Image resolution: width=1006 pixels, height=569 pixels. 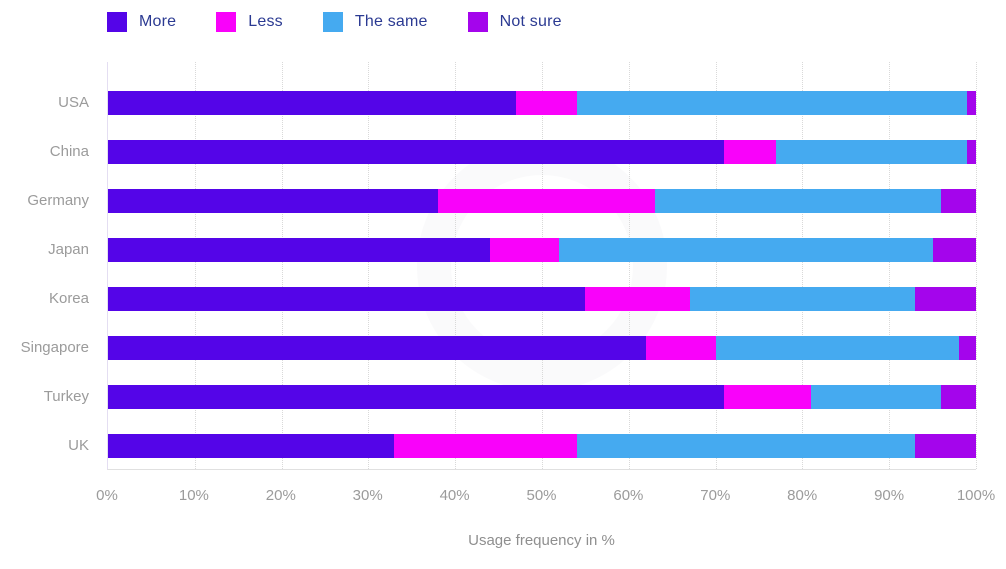 What do you see at coordinates (530, 21) in the screenshot?
I see `legend-label: Not sure` at bounding box center [530, 21].